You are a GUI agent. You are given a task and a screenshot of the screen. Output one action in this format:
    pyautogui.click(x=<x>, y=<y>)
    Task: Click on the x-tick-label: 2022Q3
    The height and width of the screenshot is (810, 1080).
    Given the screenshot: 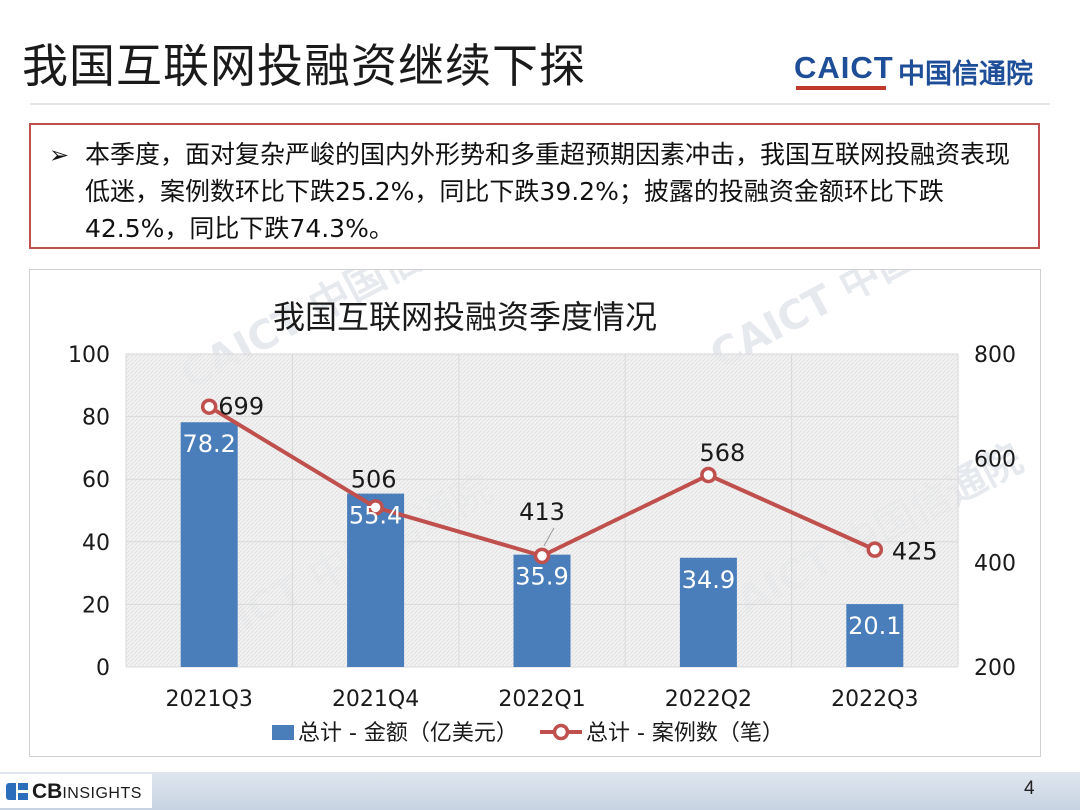 What is the action you would take?
    pyautogui.click(x=874, y=699)
    